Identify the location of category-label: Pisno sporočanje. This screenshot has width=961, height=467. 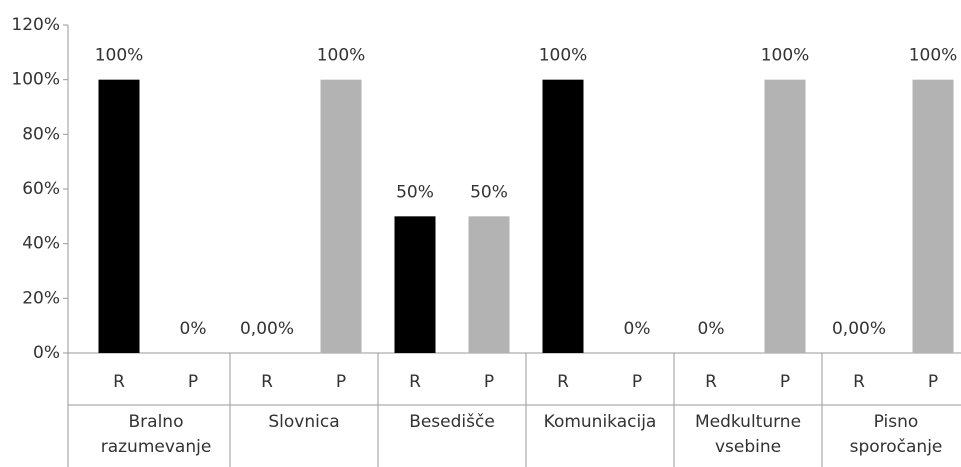
(896, 434).